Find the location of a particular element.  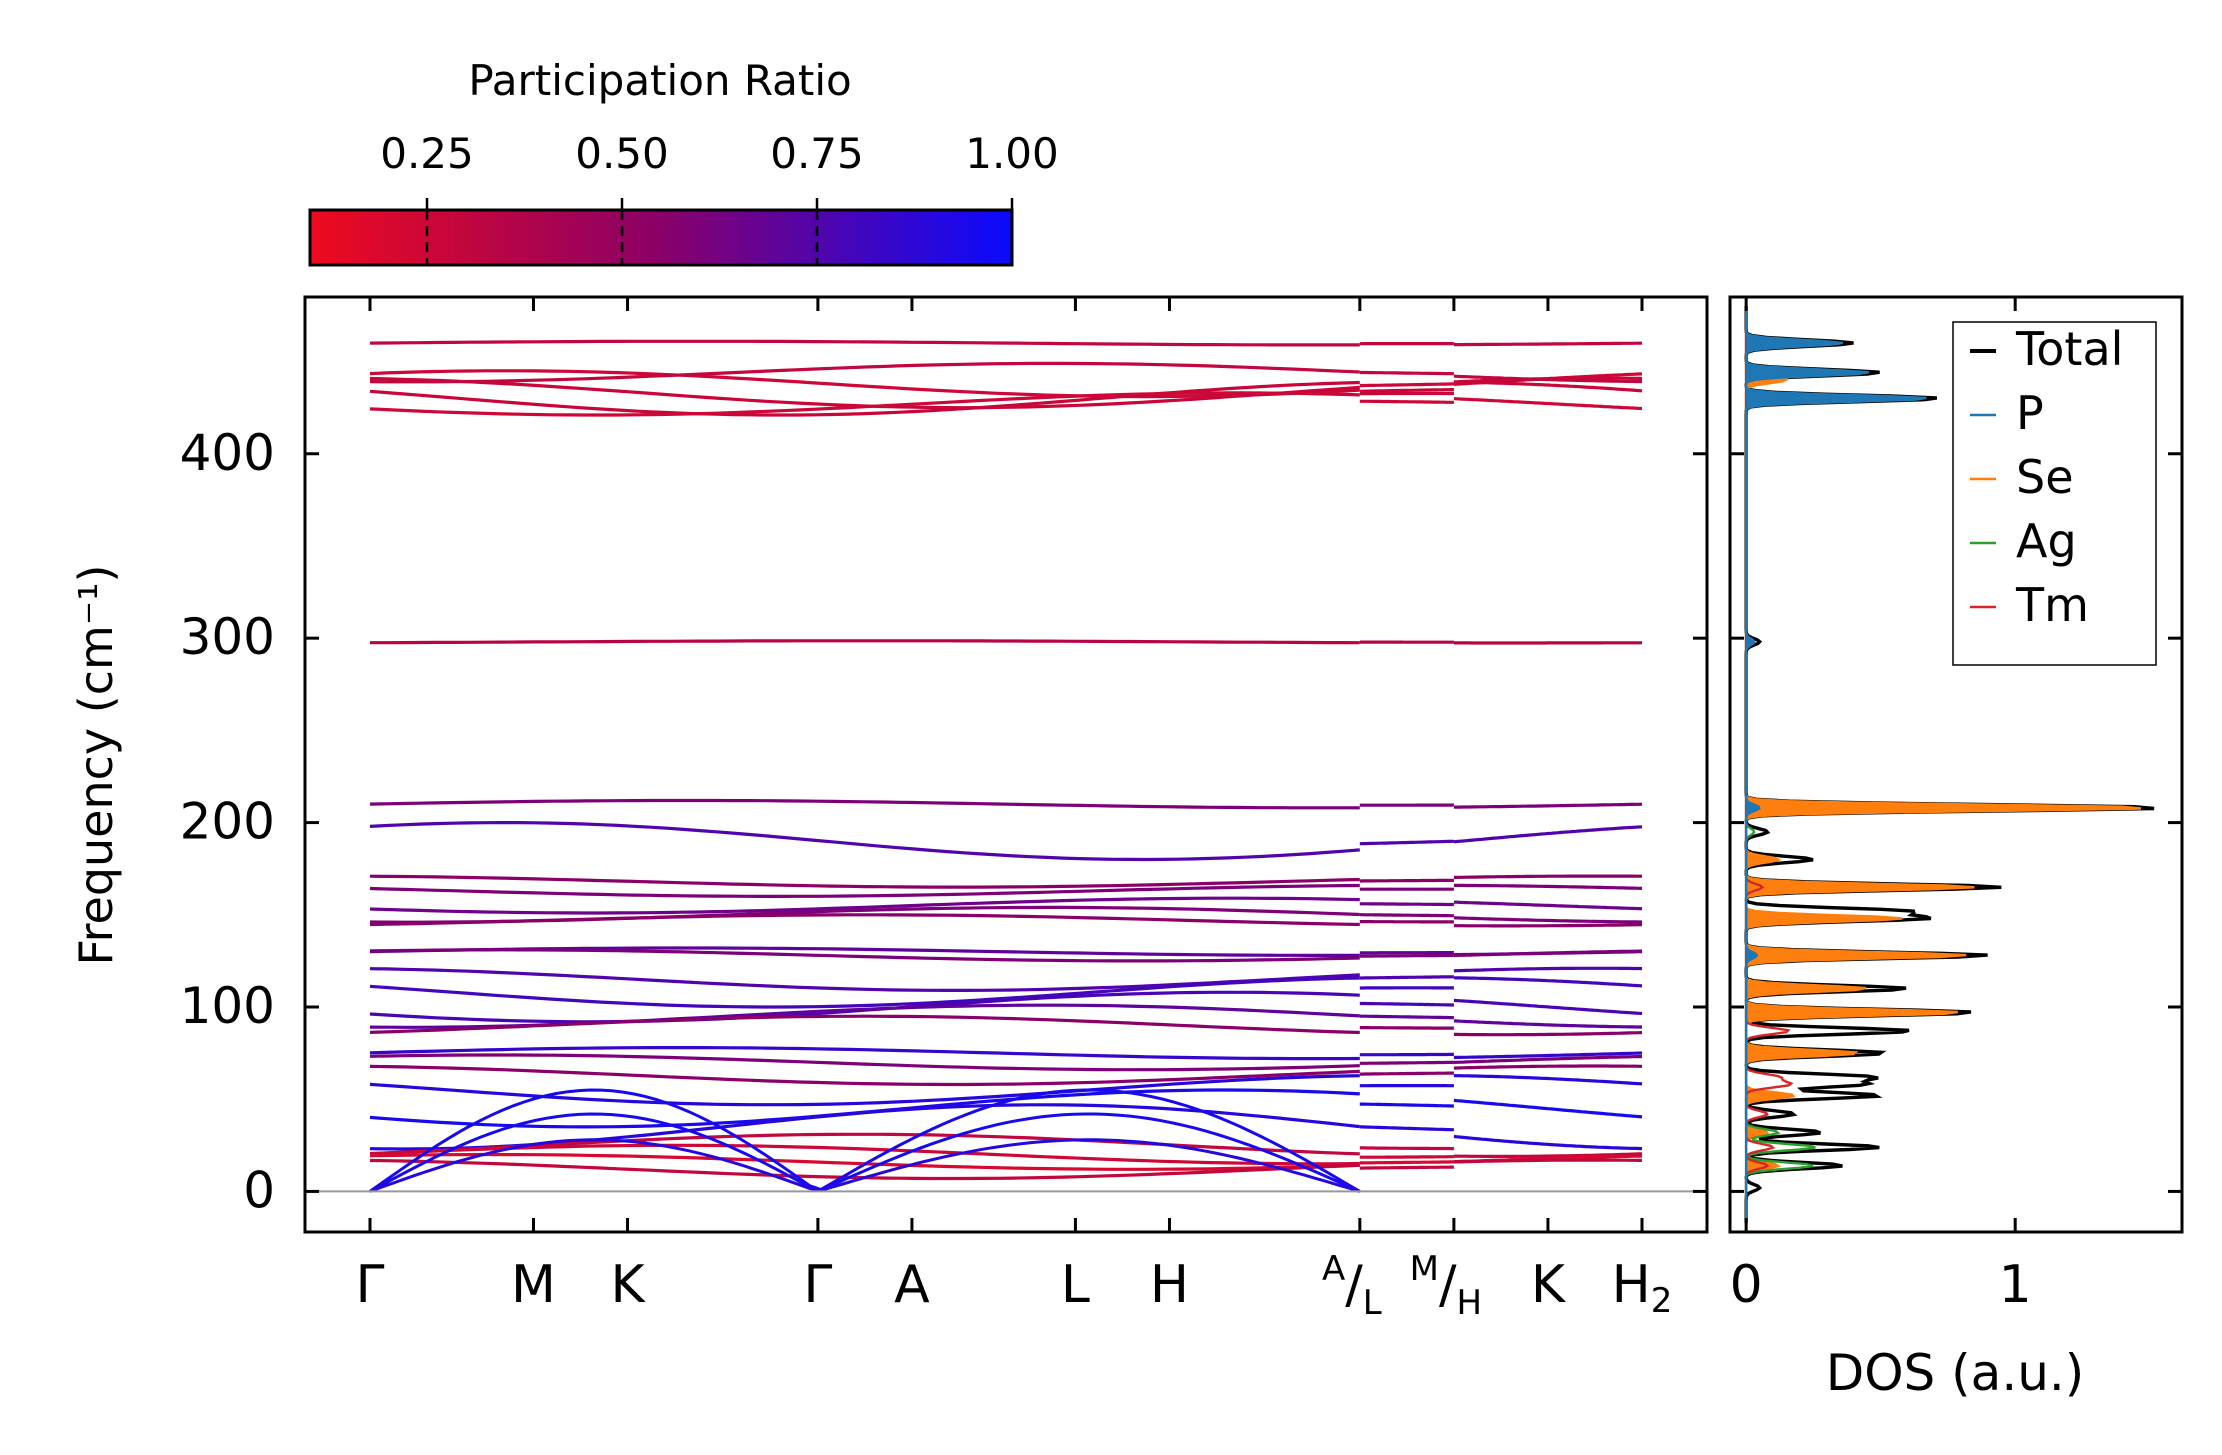

colorbar-label: Participation Ratio is located at coordinates (659, 80).